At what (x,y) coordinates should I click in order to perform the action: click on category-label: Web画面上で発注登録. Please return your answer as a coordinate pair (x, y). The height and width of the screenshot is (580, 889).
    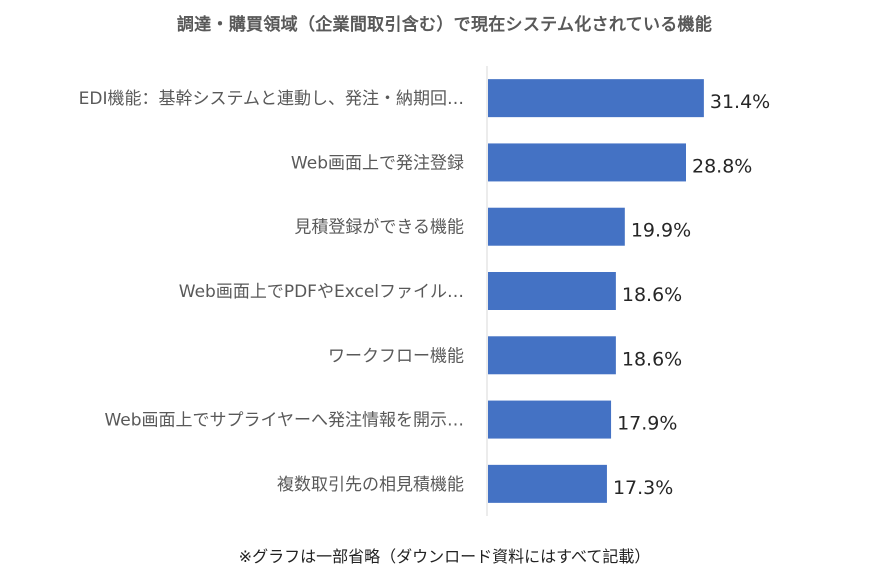
    Looking at the image, I should click on (377, 163).